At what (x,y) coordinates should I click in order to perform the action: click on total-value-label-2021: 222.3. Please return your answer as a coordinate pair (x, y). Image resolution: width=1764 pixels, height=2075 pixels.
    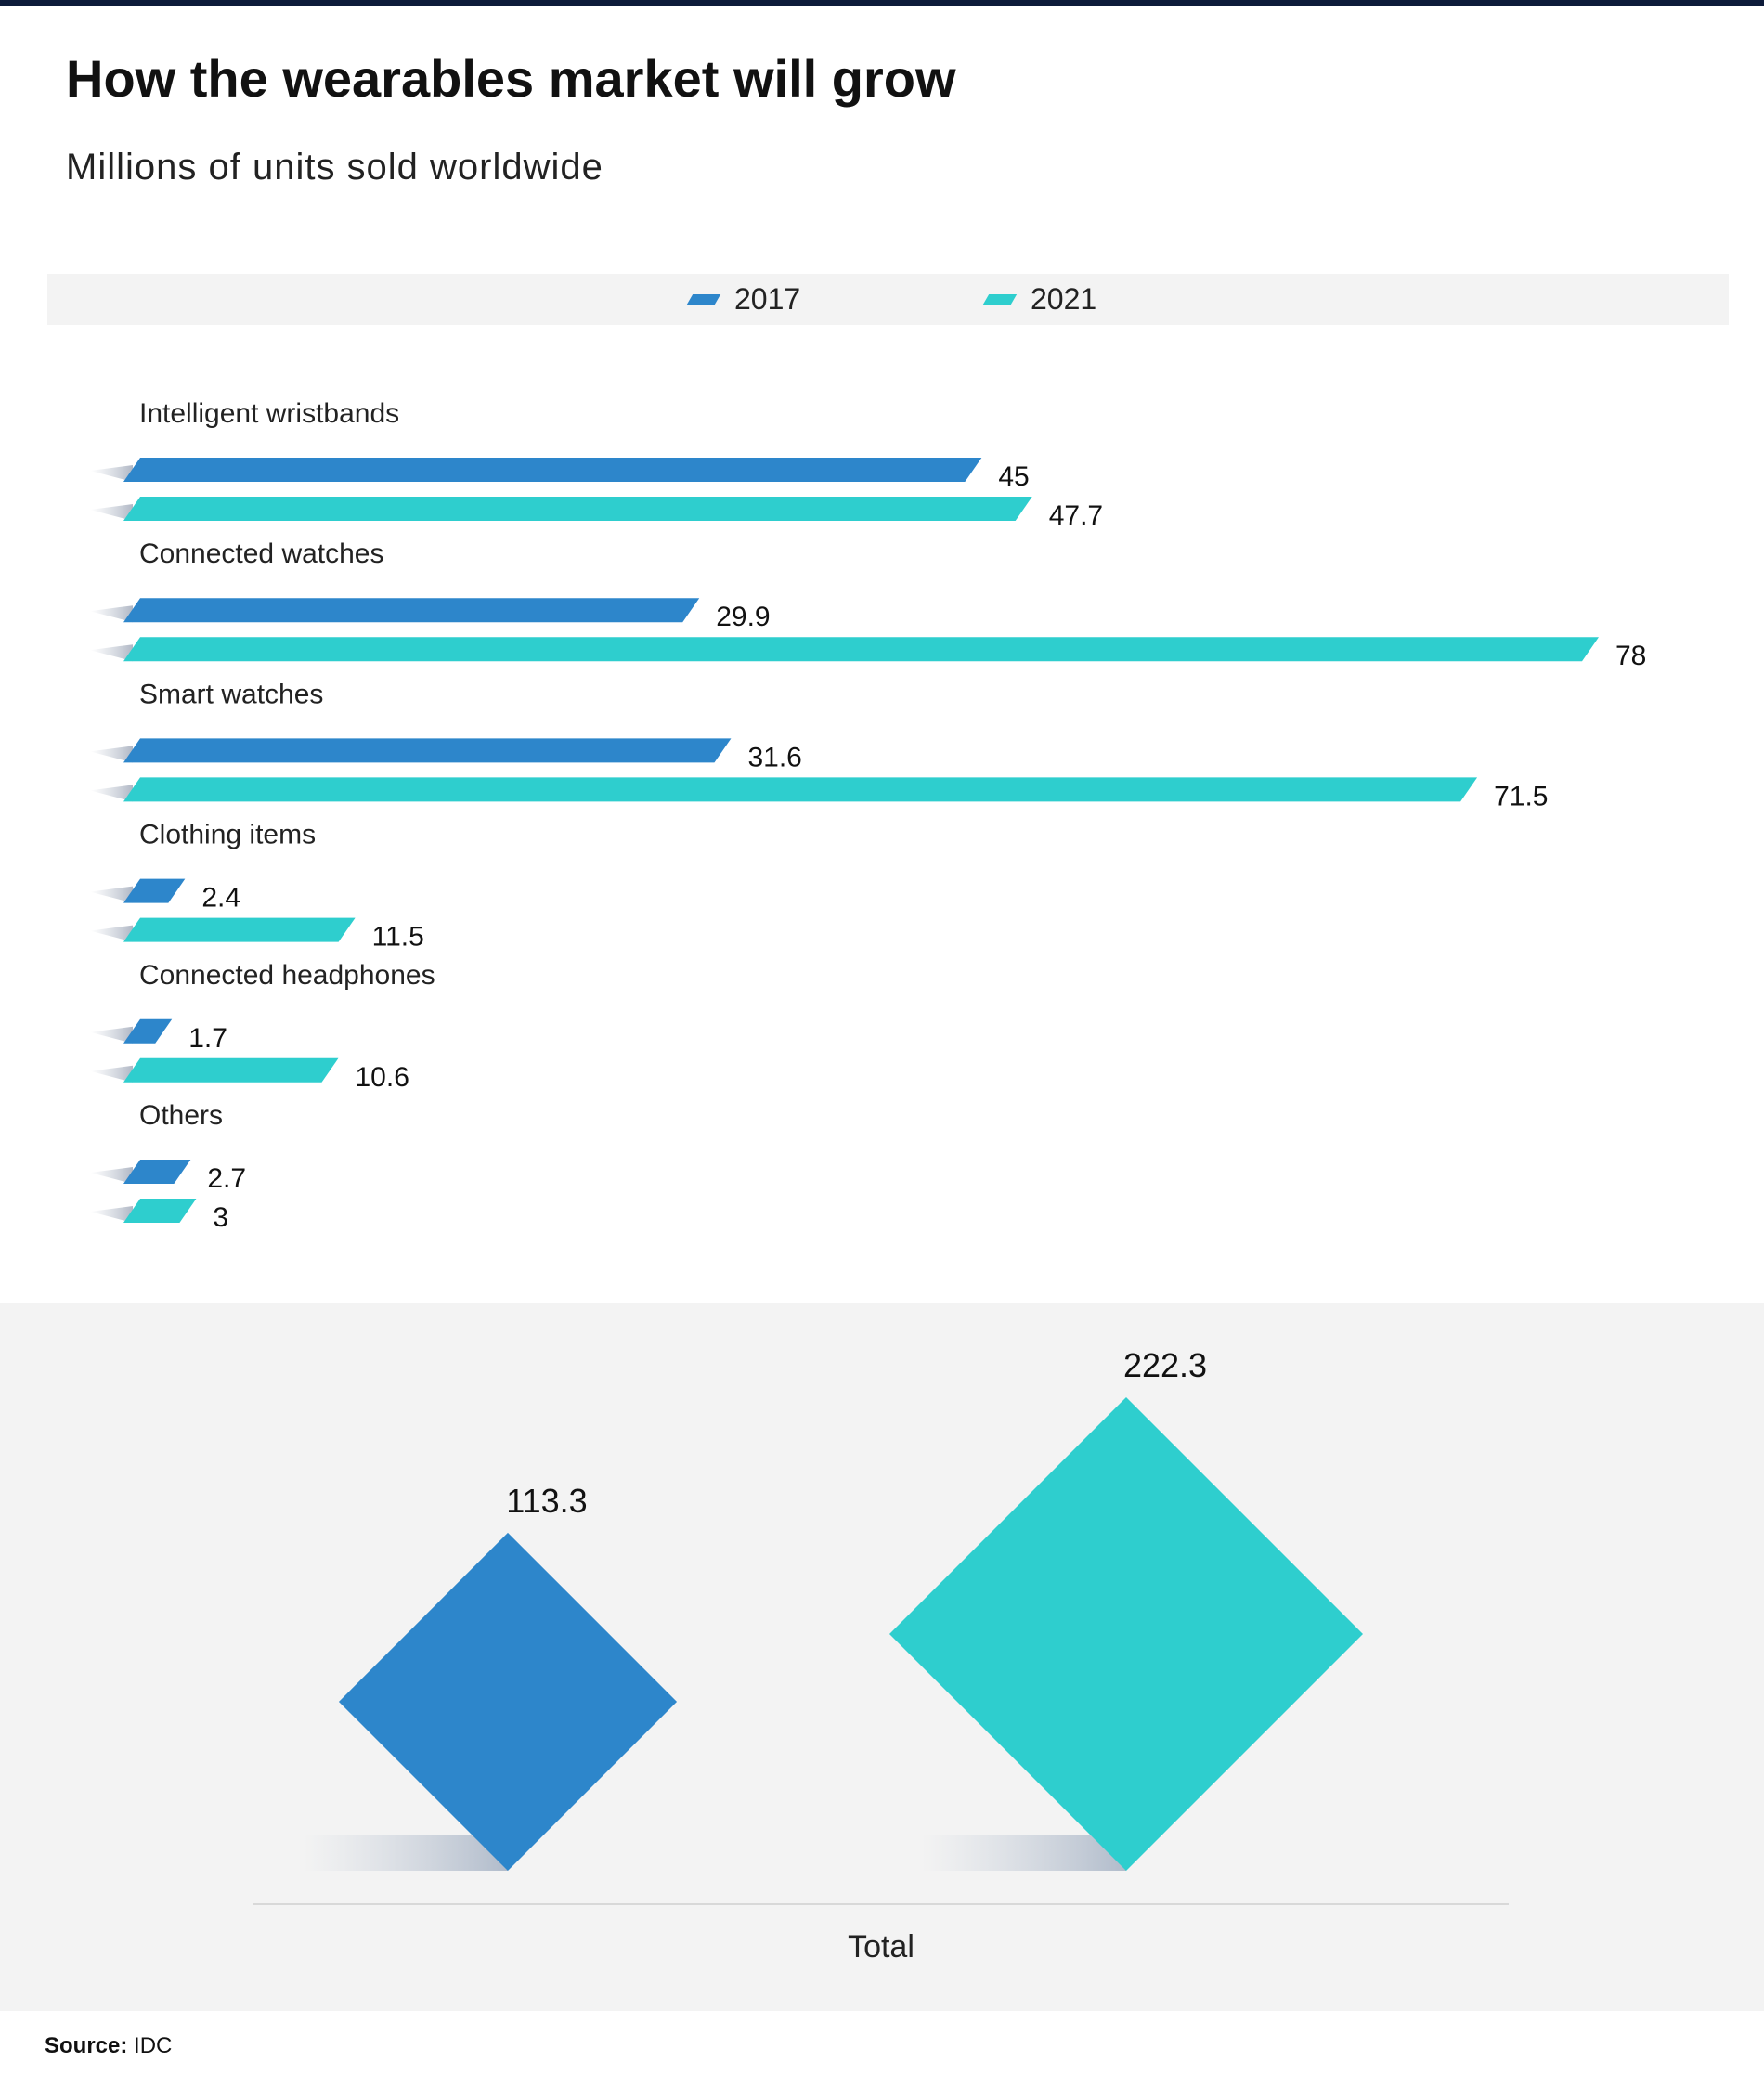
    Looking at the image, I should click on (1165, 1365).